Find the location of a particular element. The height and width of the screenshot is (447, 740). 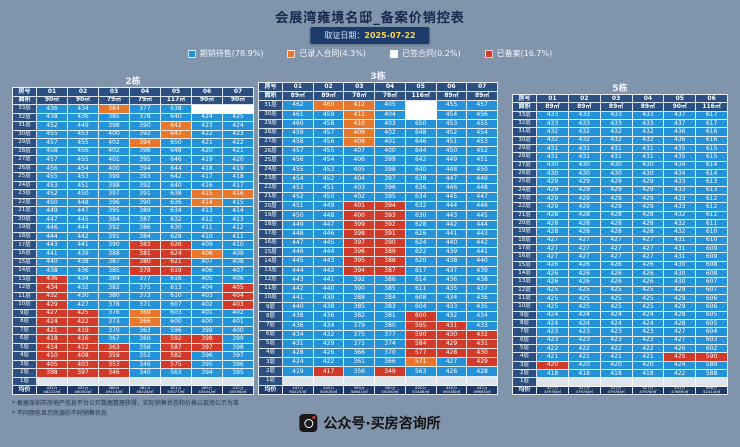

building-title: 5栋 is located at coordinates (620, 89).